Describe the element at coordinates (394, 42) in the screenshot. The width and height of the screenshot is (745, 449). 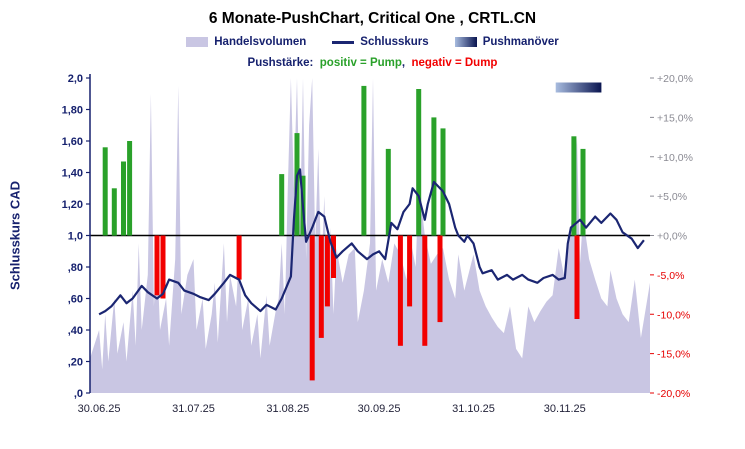
I see `legend-close-label: Schlusskurs` at that location.